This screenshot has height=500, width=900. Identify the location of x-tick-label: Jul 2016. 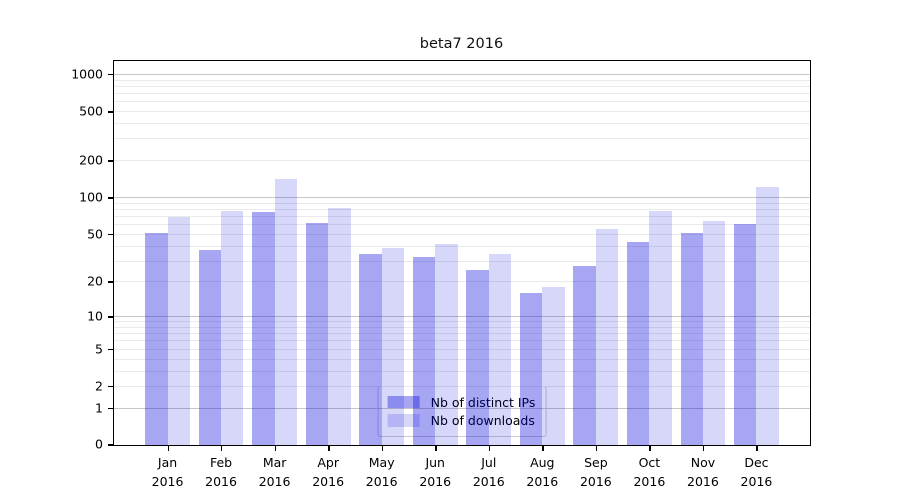
(489, 473).